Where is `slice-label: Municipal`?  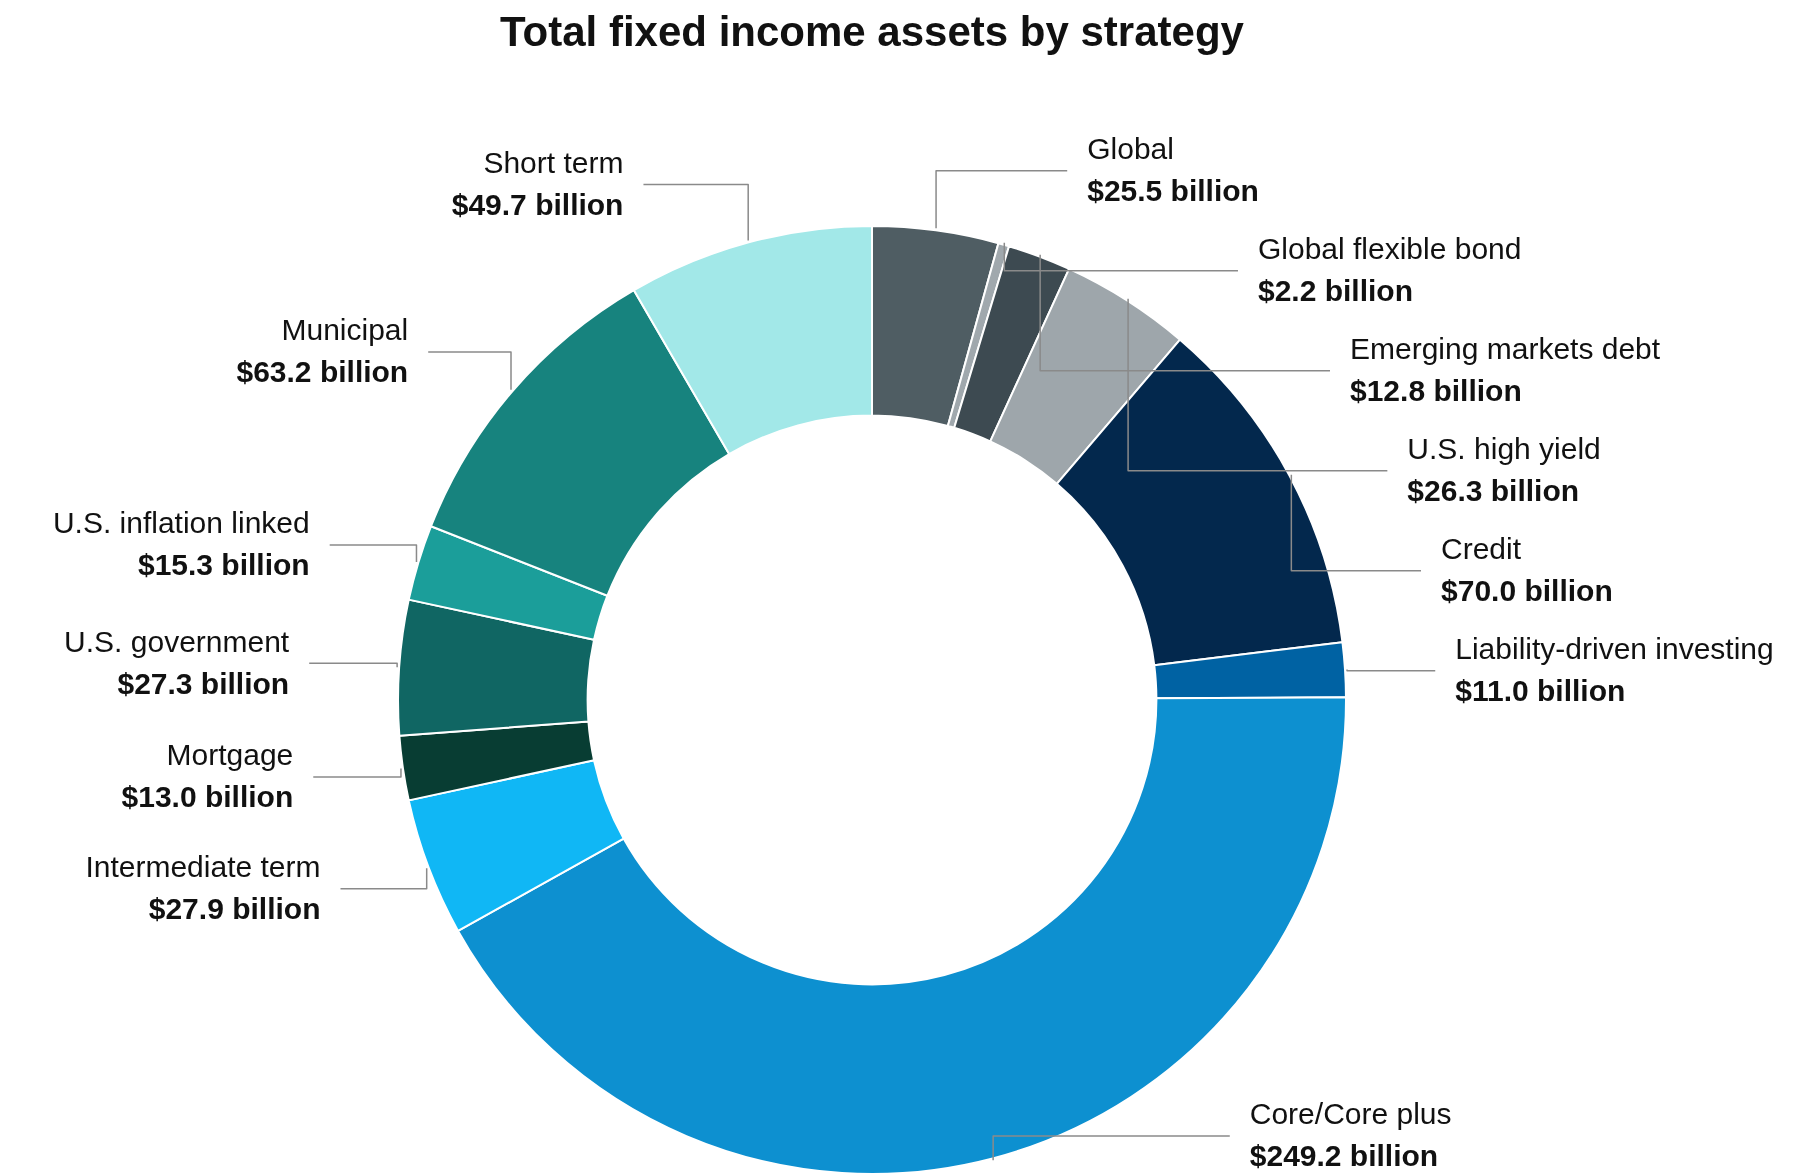 slice-label: Municipal is located at coordinates (345, 330).